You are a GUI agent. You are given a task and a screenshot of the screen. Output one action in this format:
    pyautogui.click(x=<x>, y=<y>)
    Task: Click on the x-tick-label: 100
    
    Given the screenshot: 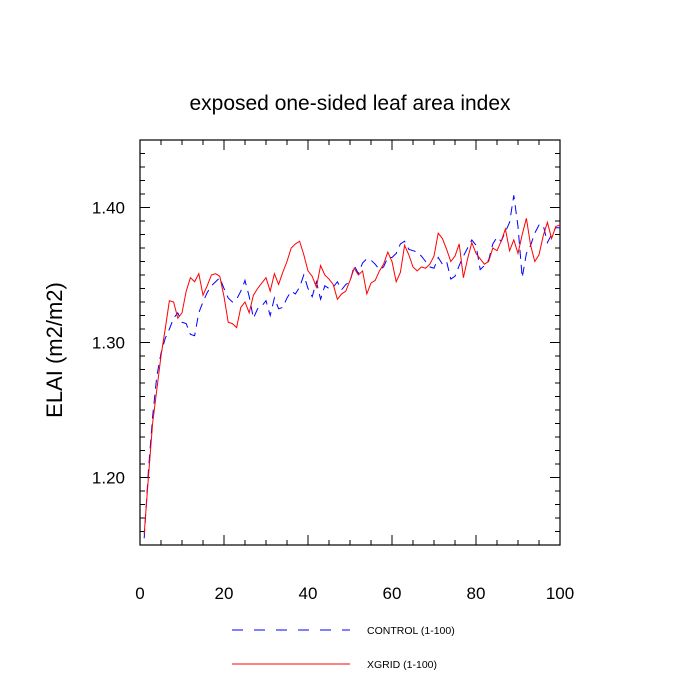 What is the action you would take?
    pyautogui.click(x=560, y=593)
    